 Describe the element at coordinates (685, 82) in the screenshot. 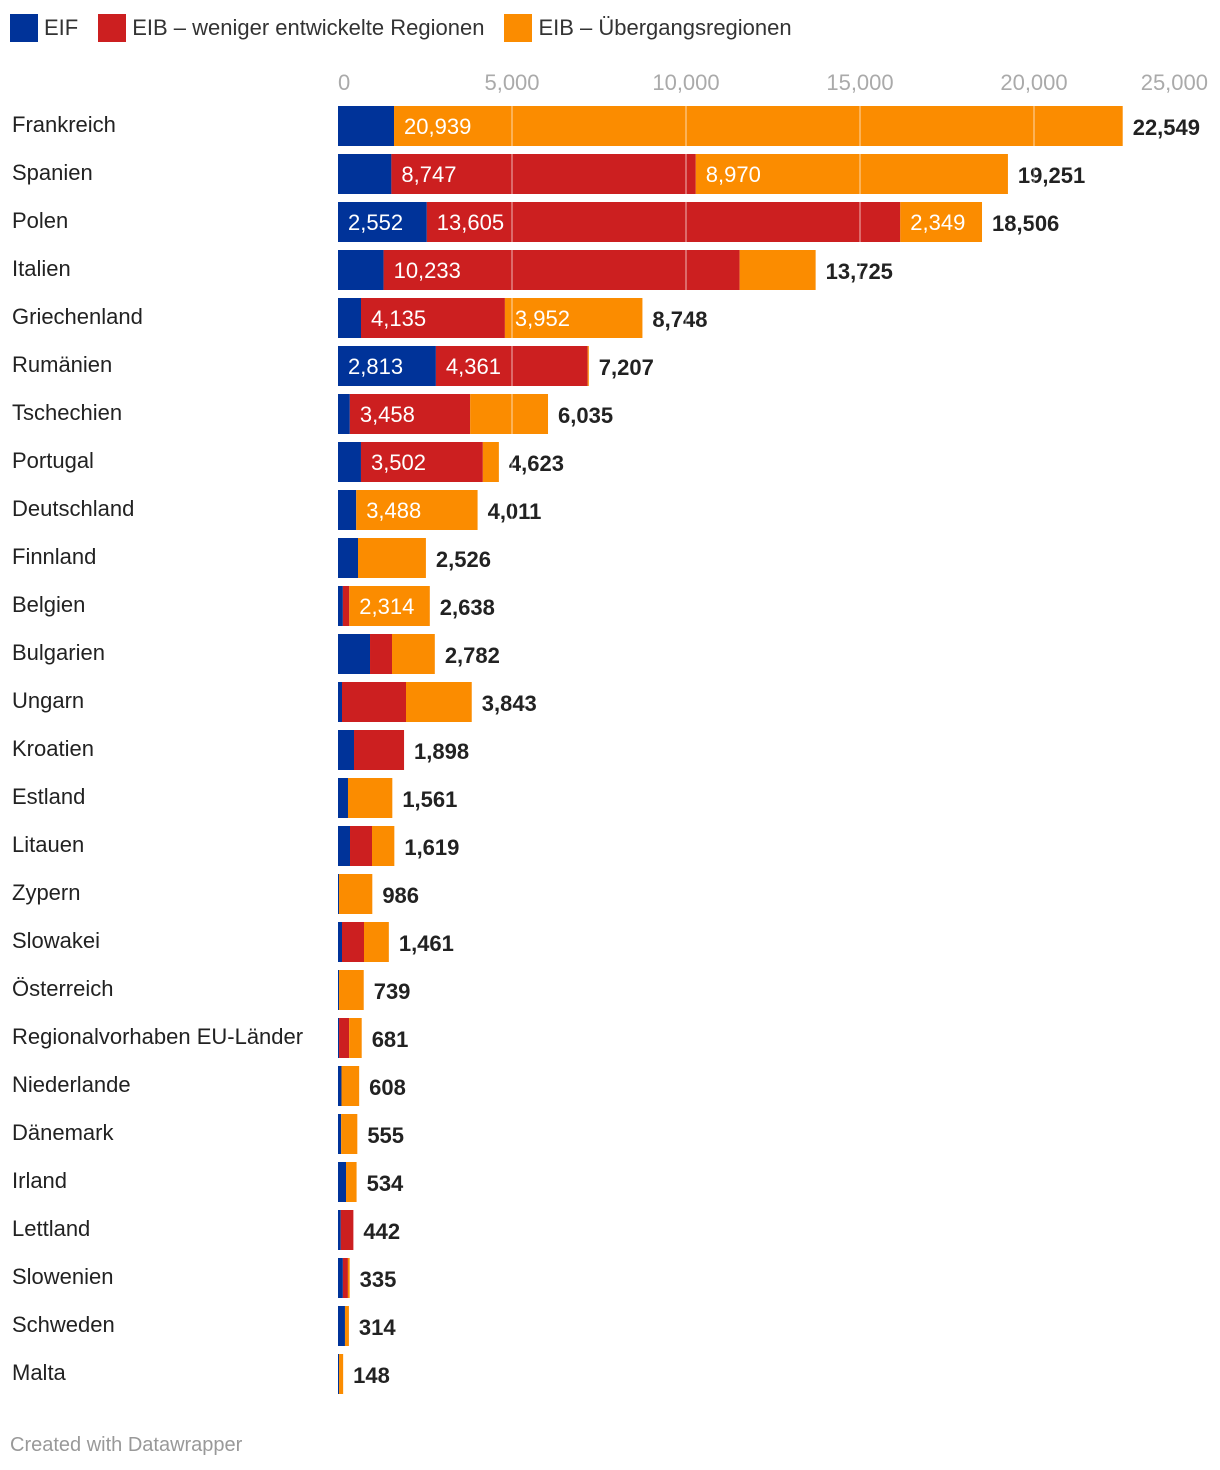

I see `x-tick-label: 10,000` at that location.